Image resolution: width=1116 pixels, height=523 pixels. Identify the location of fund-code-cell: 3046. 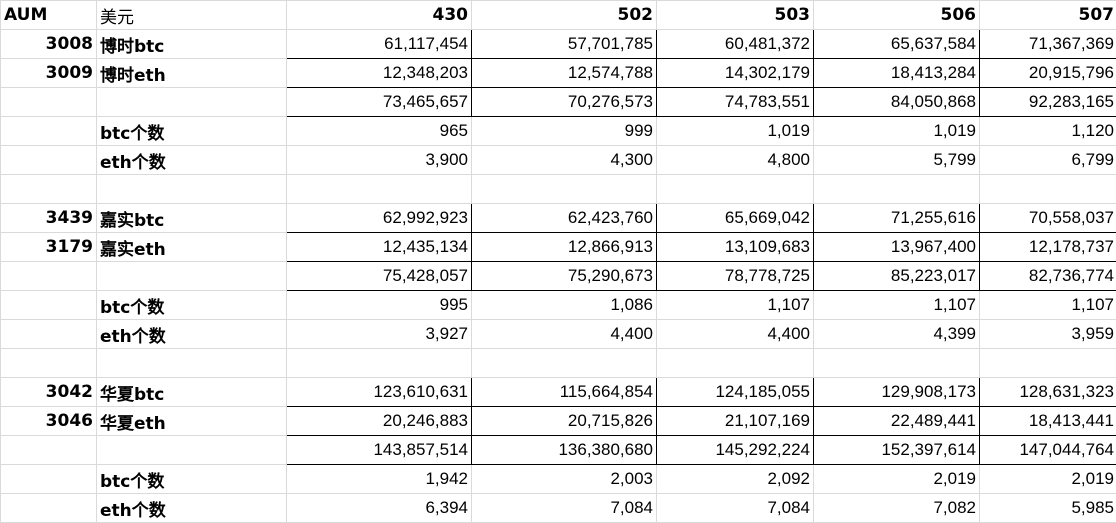
(48, 421).